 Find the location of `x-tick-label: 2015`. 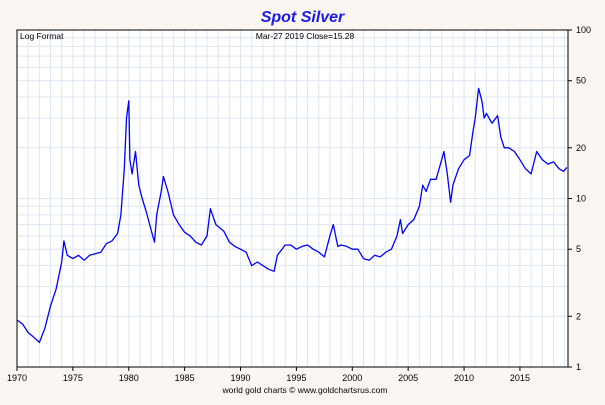

x-tick-label: 2015 is located at coordinates (520, 378).